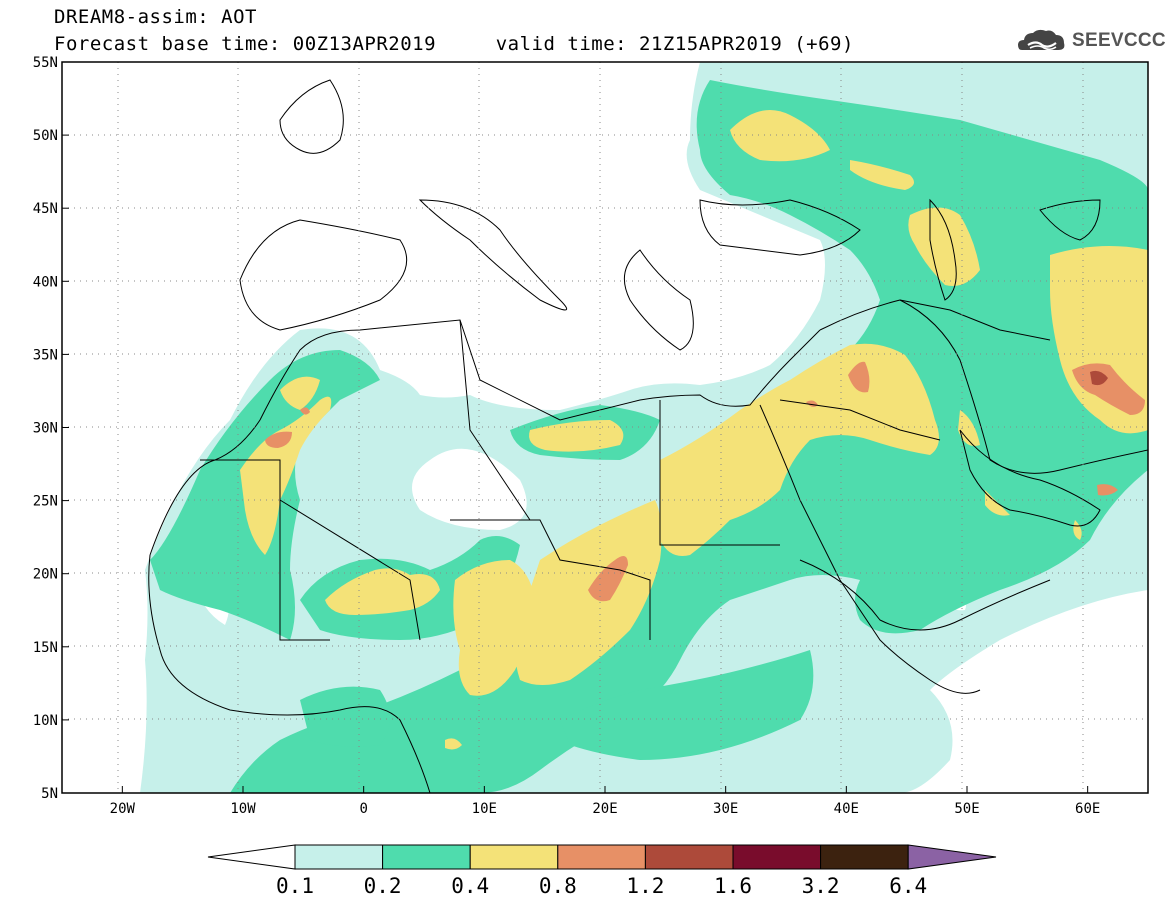 The image size is (1165, 905). Describe the element at coordinates (45, 209) in the screenshot. I see `lat-tick-label: 45N` at that location.